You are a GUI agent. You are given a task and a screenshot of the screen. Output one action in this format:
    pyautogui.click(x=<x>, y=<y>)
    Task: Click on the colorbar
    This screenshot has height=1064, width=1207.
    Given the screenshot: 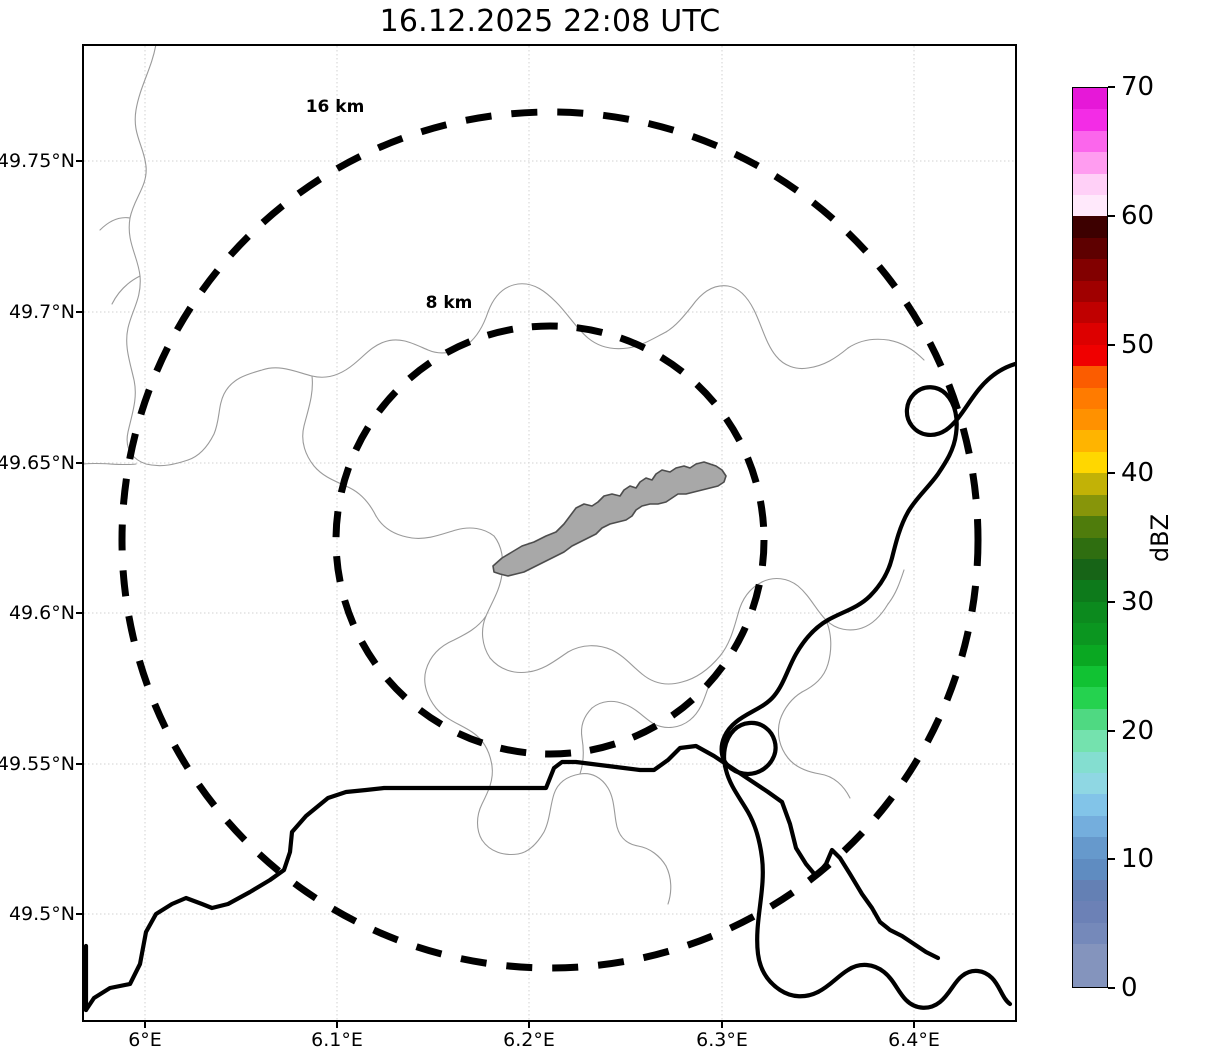 What is the action you would take?
    pyautogui.click(x=1090, y=537)
    